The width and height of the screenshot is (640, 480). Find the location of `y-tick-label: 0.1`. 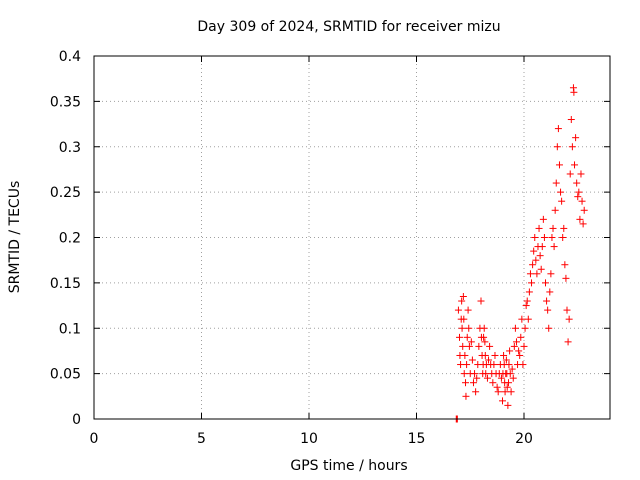

y-tick-label: 0.1 is located at coordinates (70, 329).